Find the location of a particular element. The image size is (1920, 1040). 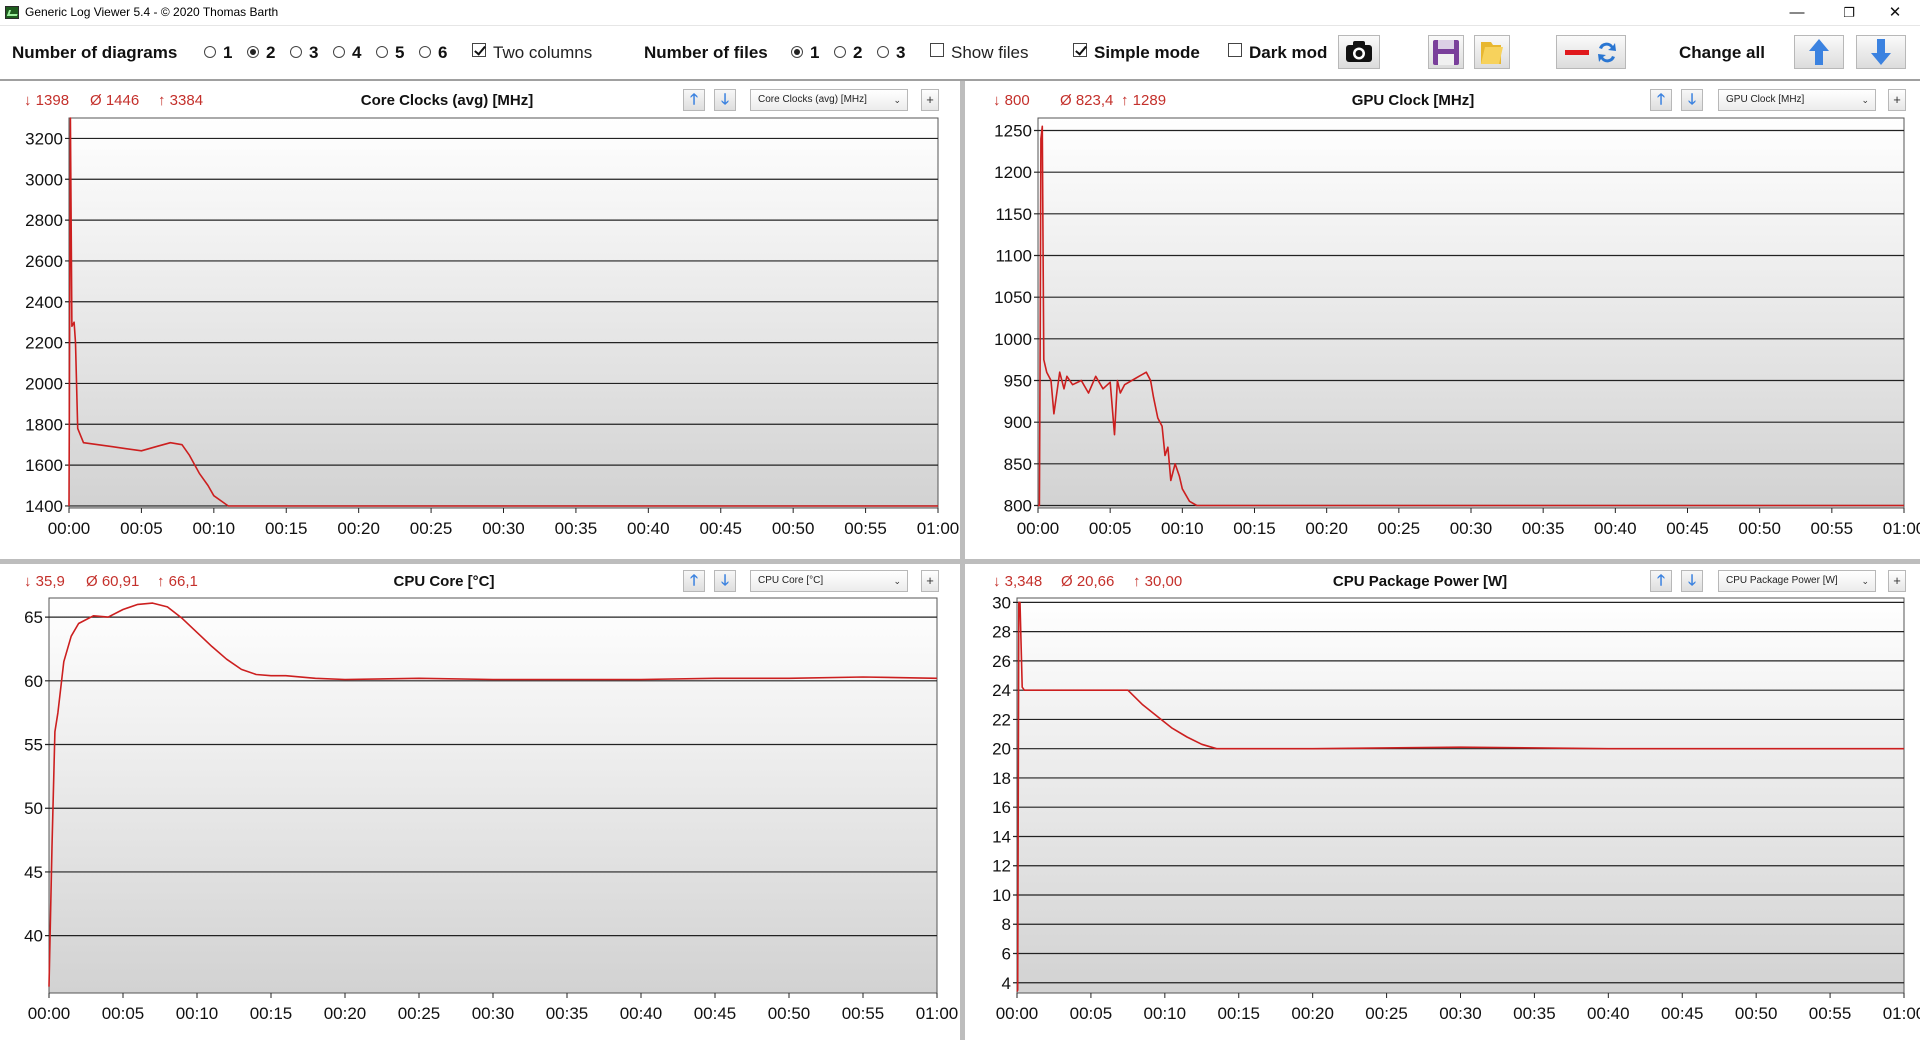

open-folder-button is located at coordinates (1492, 52).